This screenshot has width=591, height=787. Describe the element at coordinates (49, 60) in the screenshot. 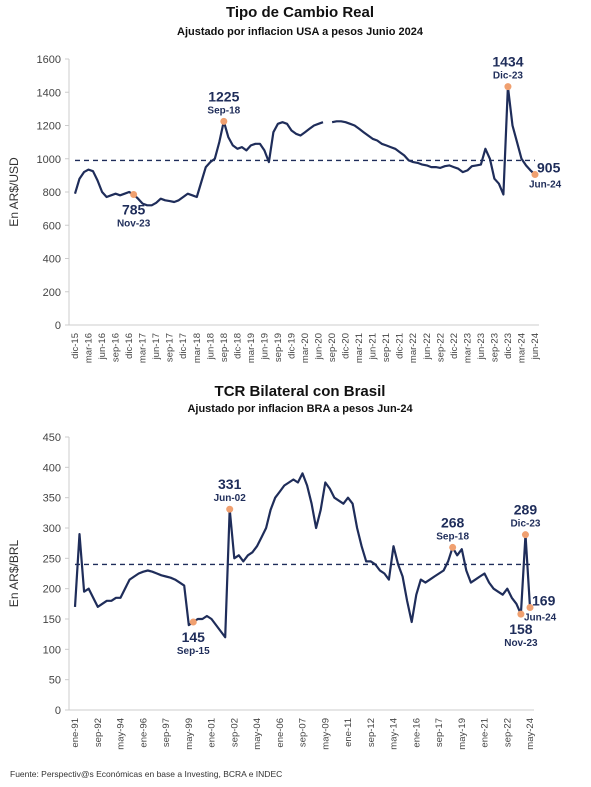

I see `y-tick-label: 1600` at that location.